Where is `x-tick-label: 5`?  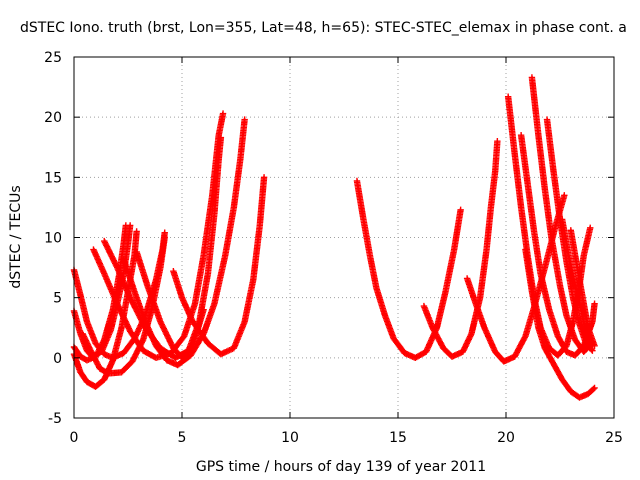
x-tick-label: 5 is located at coordinates (182, 438).